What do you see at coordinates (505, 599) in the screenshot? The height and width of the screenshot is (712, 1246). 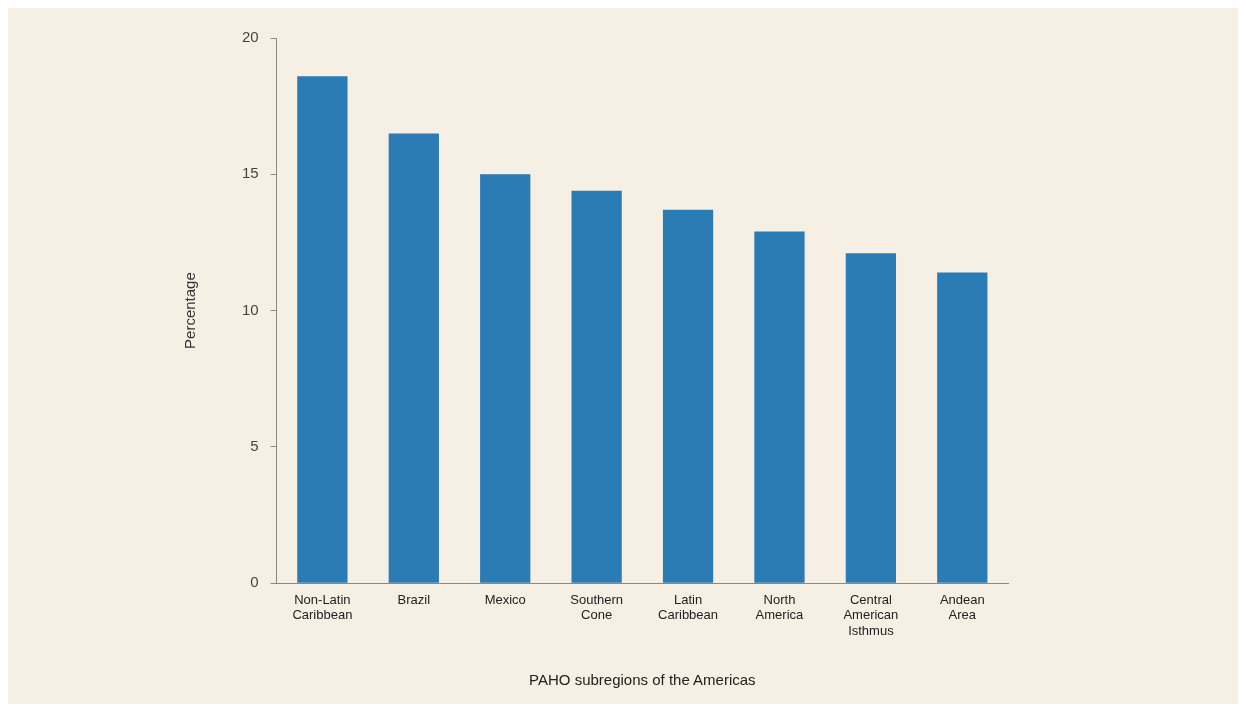 I see `x-tick-label: Mexico` at bounding box center [505, 599].